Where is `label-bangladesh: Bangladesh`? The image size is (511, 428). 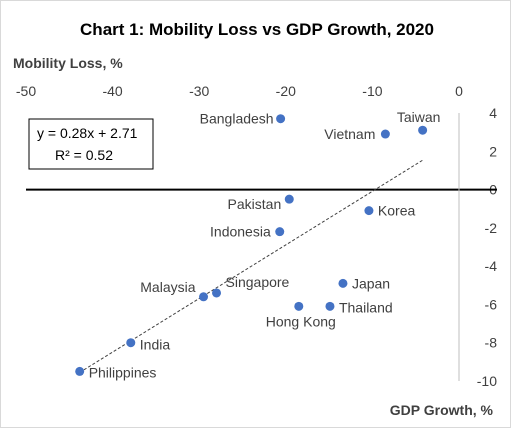
label-bangladesh: Bangladesh is located at coordinates (237, 119).